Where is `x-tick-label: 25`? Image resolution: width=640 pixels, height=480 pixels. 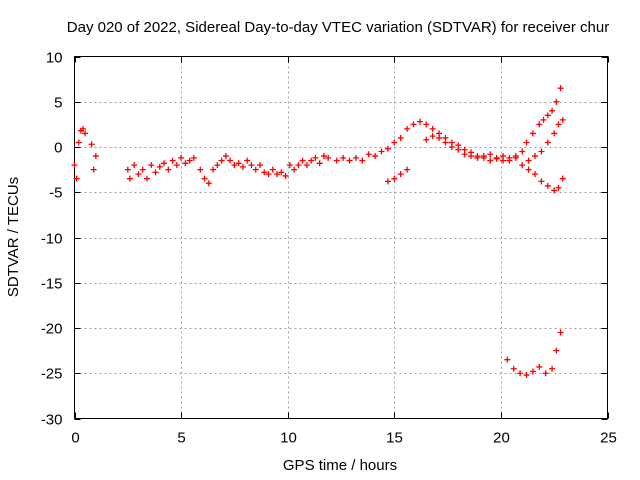 x-tick-label: 25 is located at coordinates (608, 438).